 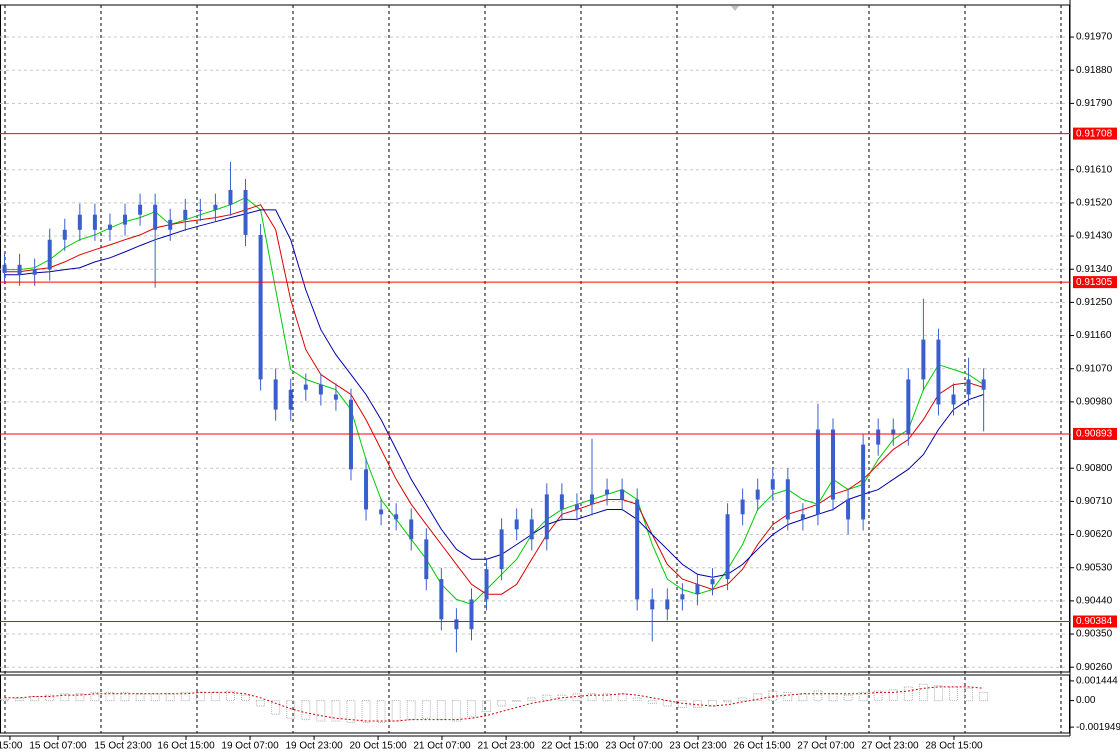 What do you see at coordinates (1098, 727) in the screenshot?
I see `y-tick-label: -0.001949` at bounding box center [1098, 727].